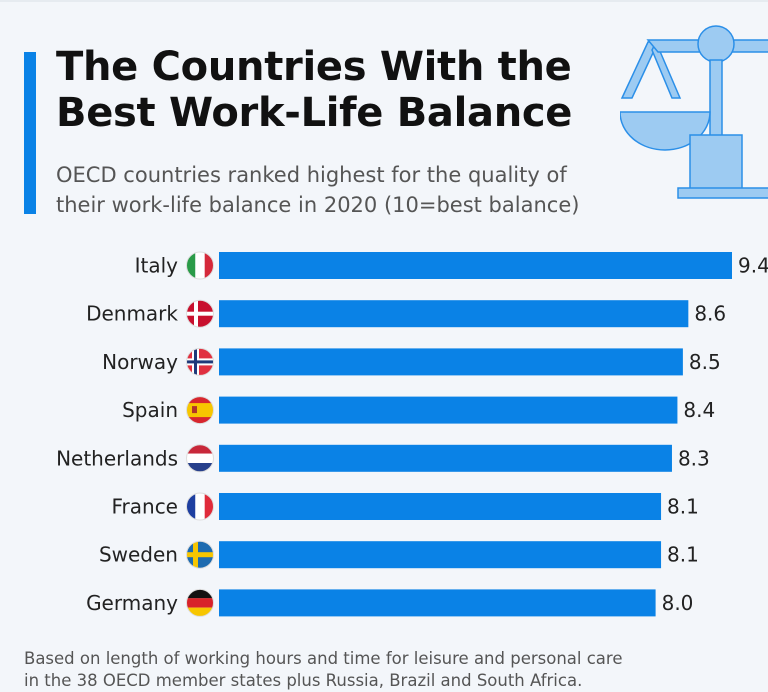 The image size is (768, 692). What do you see at coordinates (314, 67) in the screenshot?
I see `title-line-1: The Countries With the` at bounding box center [314, 67].